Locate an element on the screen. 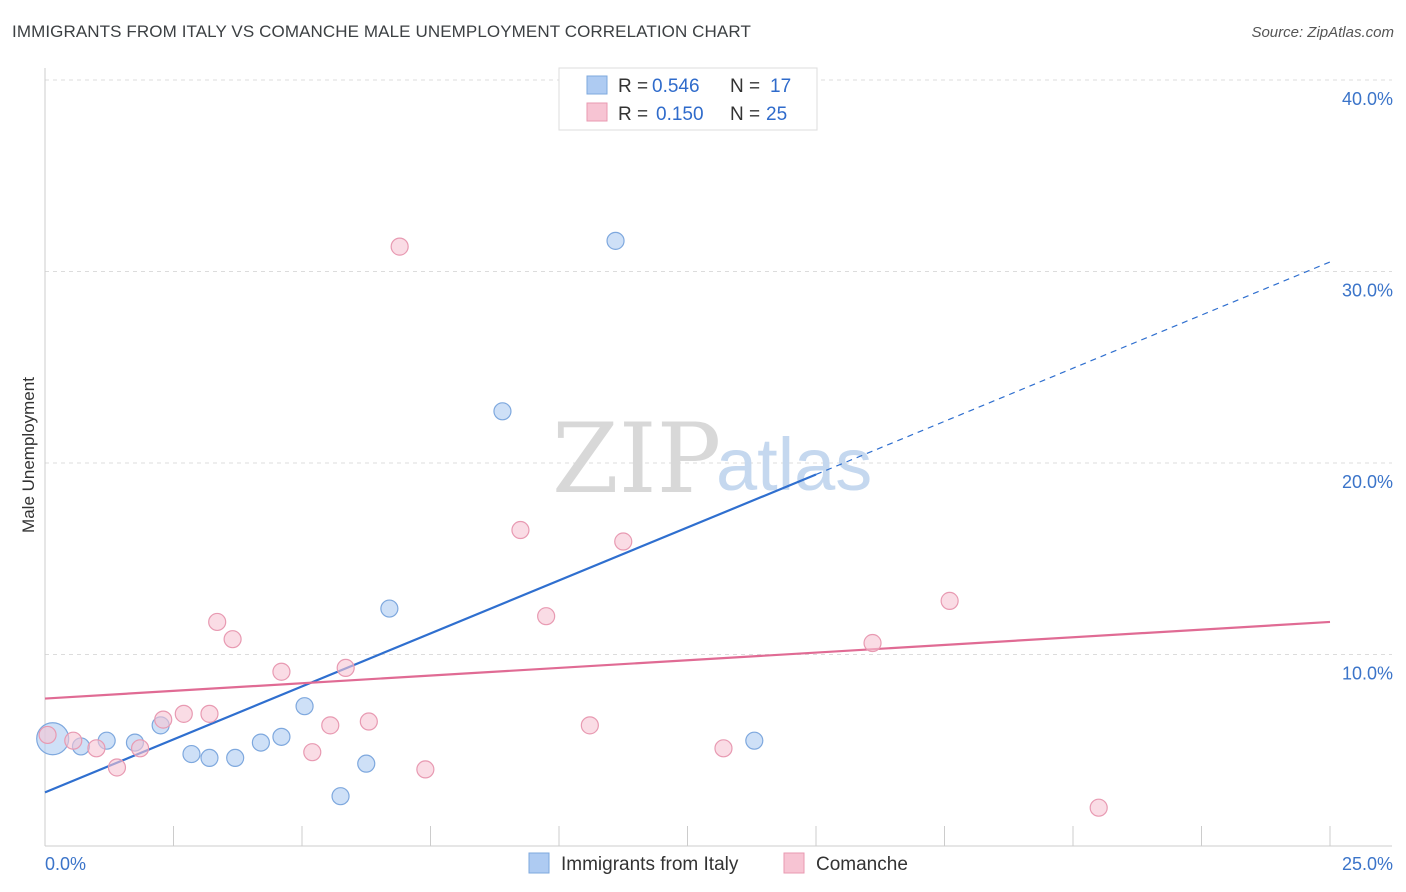 This screenshot has width=1406, height=892. bottom-legend-swatch-comanche is located at coordinates (794, 863).